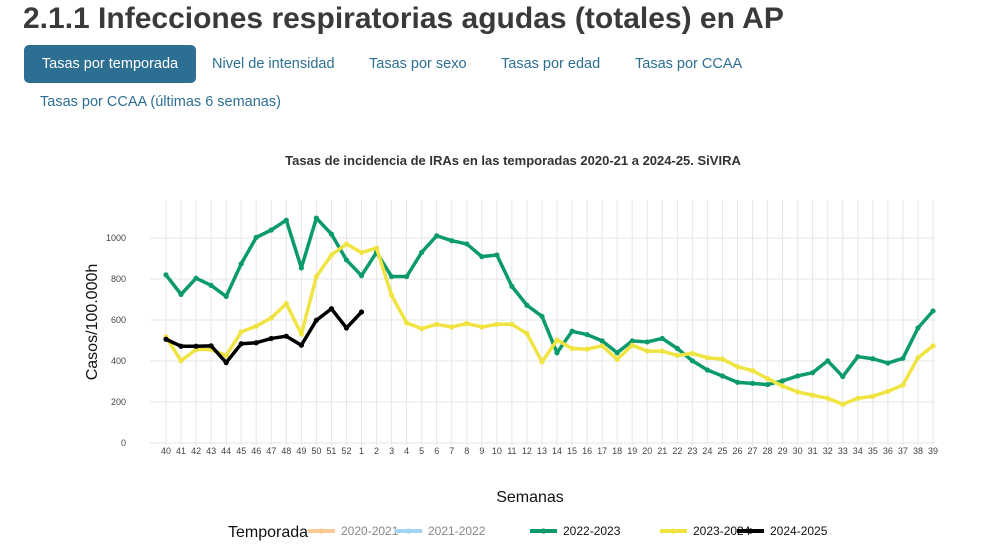  What do you see at coordinates (551, 64) in the screenshot?
I see `tab-tasas-por-edad: Tasas por edad` at bounding box center [551, 64].